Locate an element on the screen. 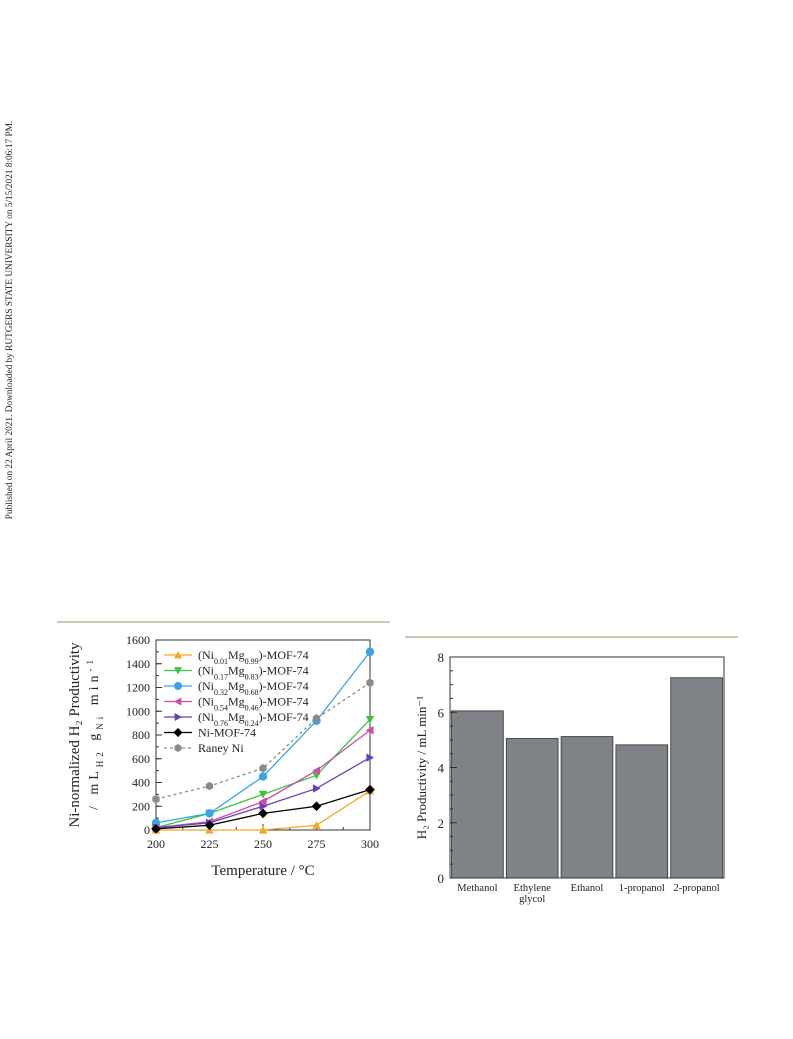  x-tick-label: 300 is located at coordinates (370, 844).